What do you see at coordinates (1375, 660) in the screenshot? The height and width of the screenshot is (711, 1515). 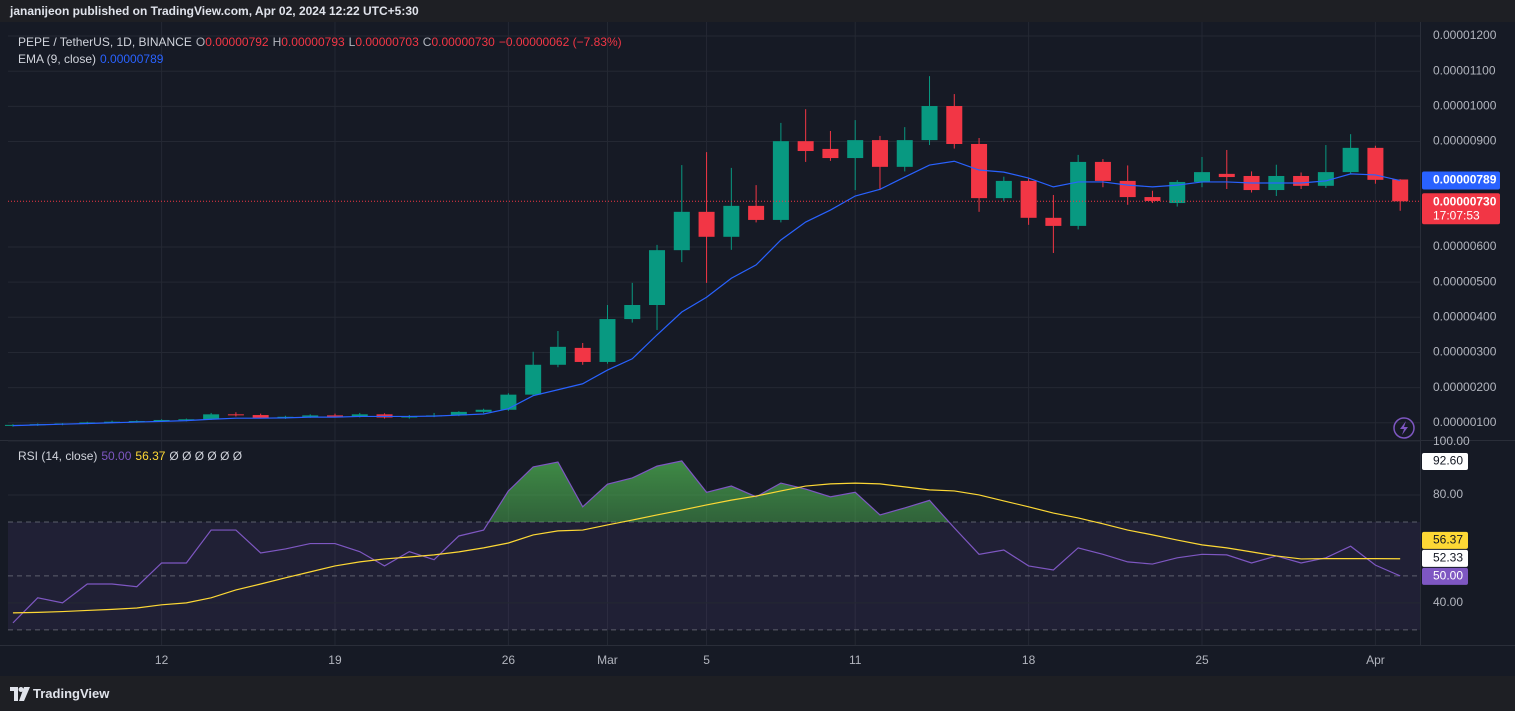 I see `x-tick-label: Apr` at bounding box center [1375, 660].